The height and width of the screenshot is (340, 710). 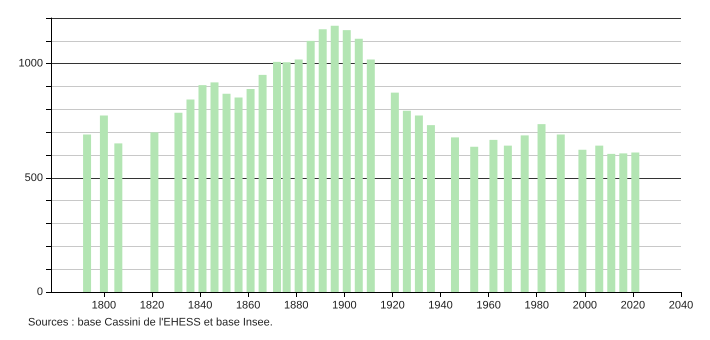 What do you see at coordinates (152, 306) in the screenshot?
I see `x-tick-label: 1820` at bounding box center [152, 306].